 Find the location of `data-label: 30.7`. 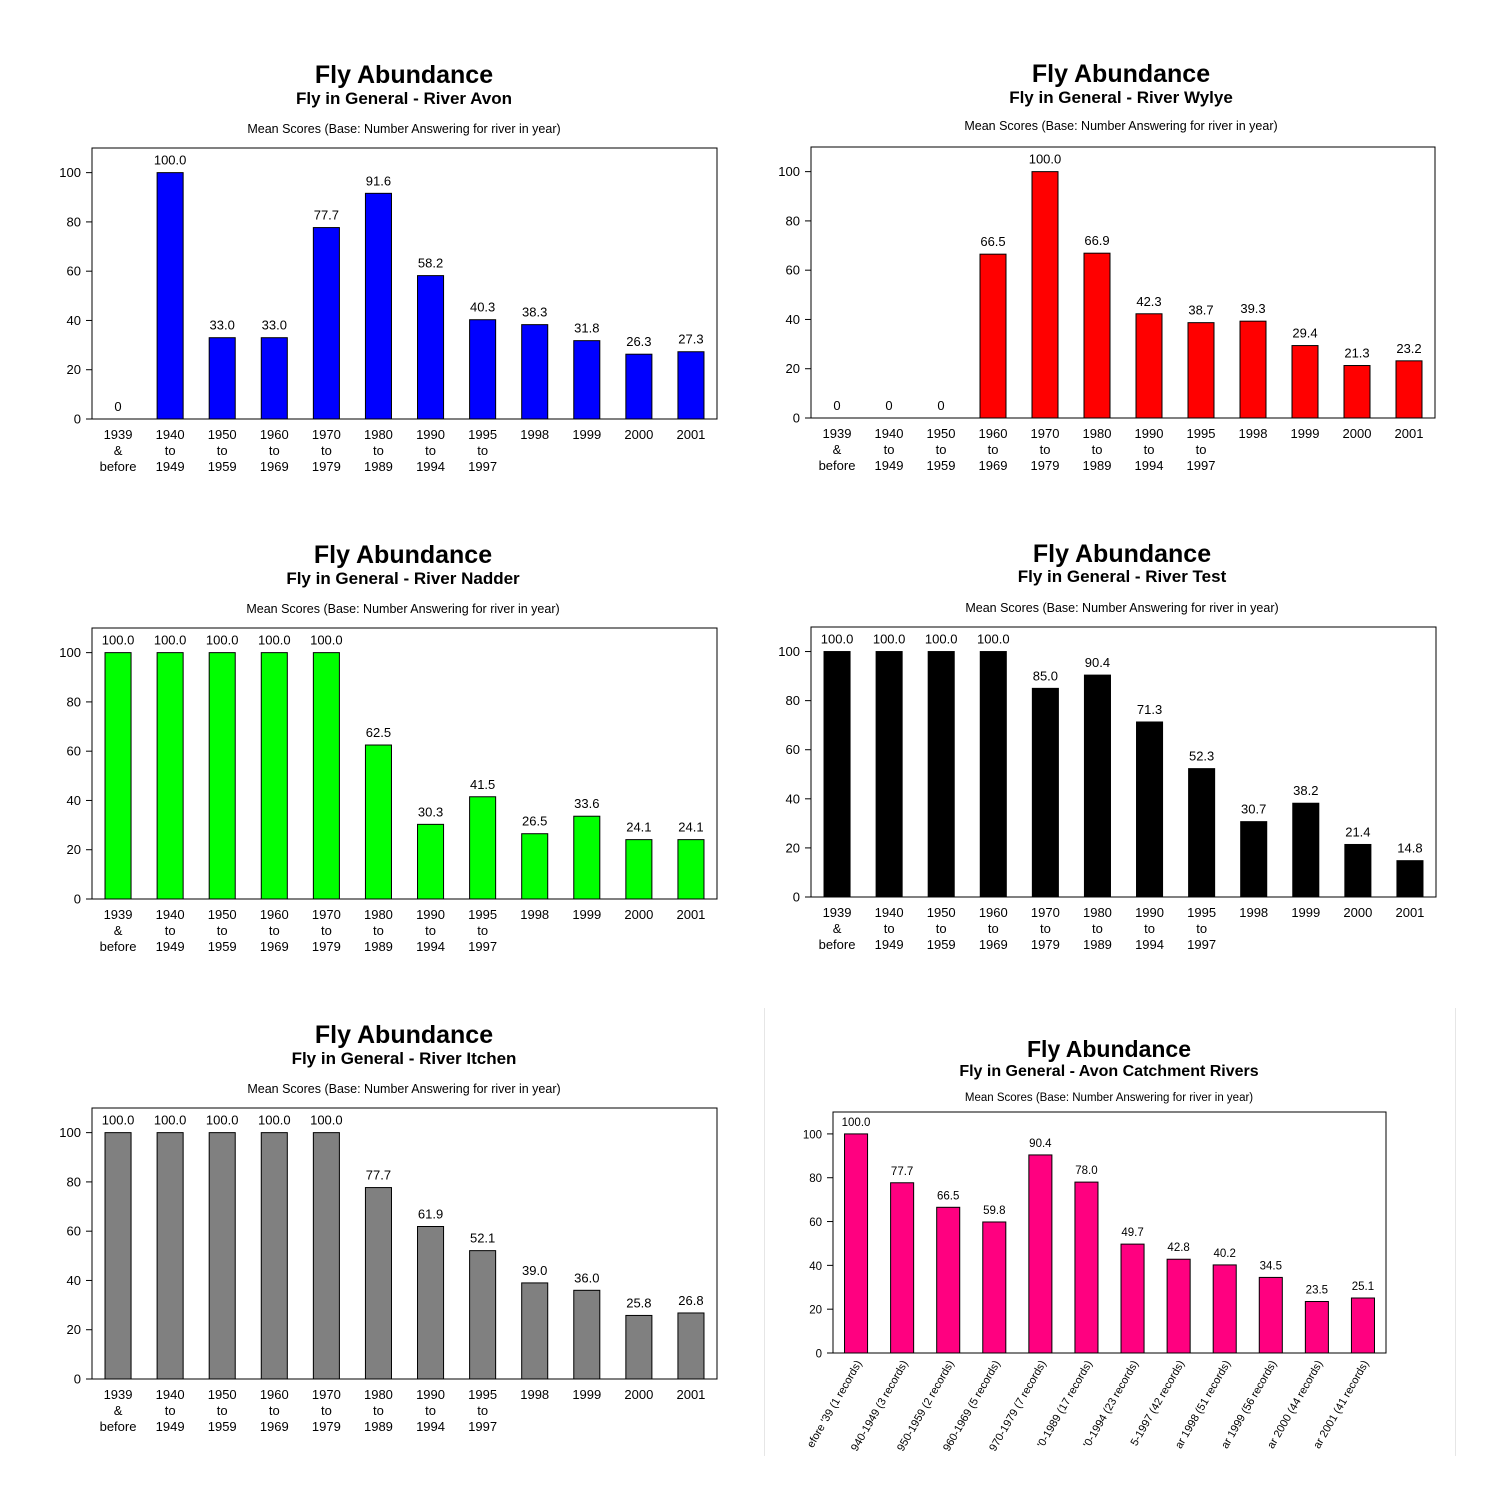

data-label: 30.7 is located at coordinates (1253, 809).